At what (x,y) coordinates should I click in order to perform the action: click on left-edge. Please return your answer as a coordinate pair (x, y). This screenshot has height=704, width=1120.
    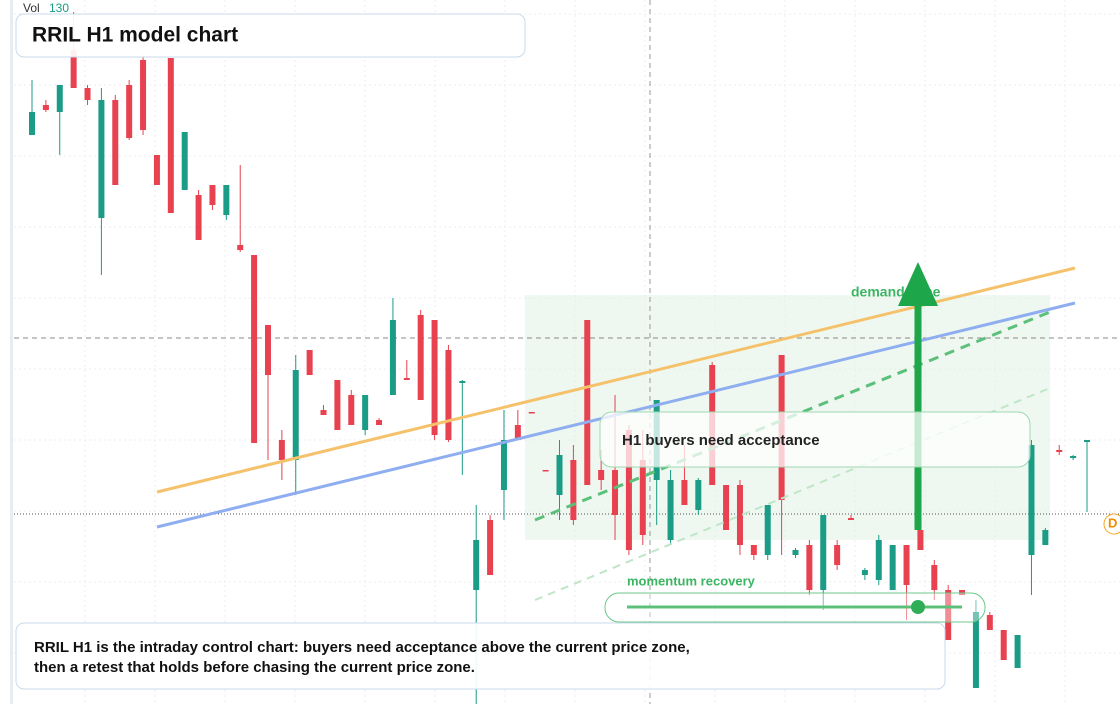
    Looking at the image, I should click on (11, 352).